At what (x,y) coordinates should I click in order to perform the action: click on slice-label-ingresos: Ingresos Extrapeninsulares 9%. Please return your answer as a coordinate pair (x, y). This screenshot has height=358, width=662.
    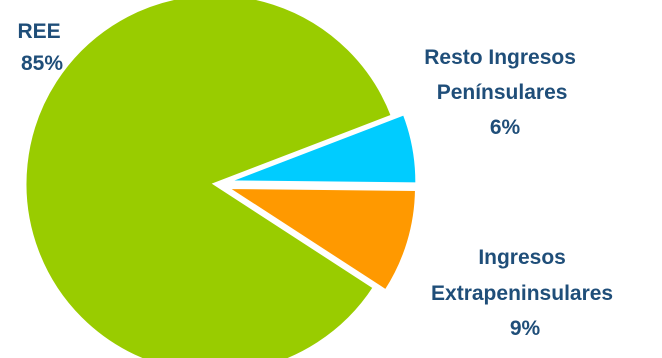
    Looking at the image, I should click on (525, 293).